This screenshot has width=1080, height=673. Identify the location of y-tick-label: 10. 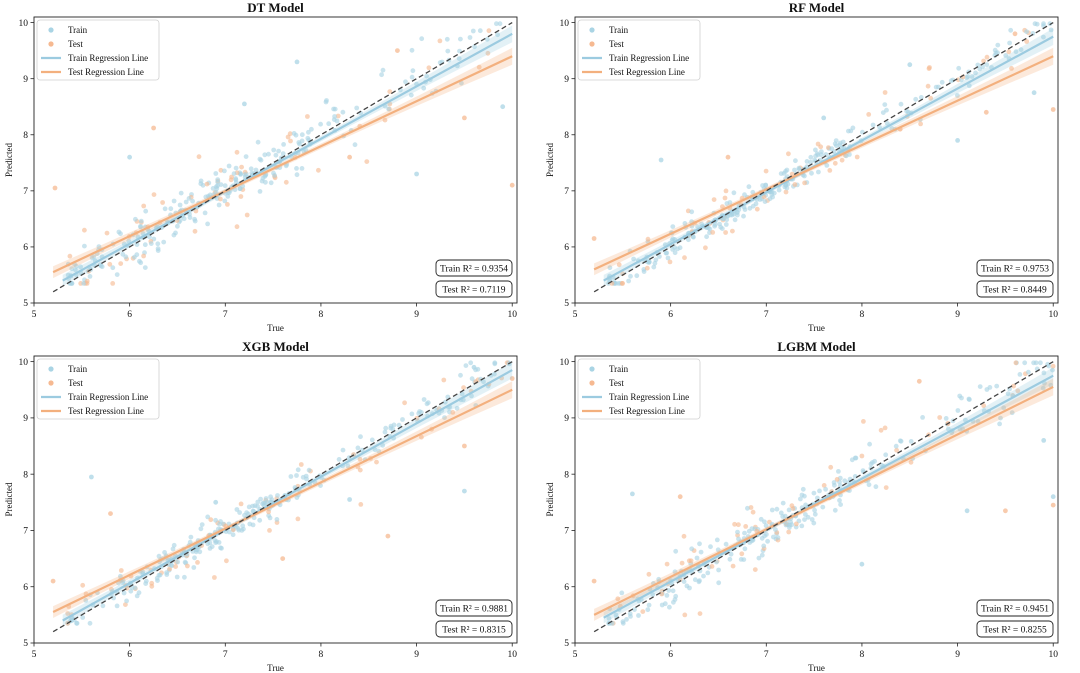
(565, 363).